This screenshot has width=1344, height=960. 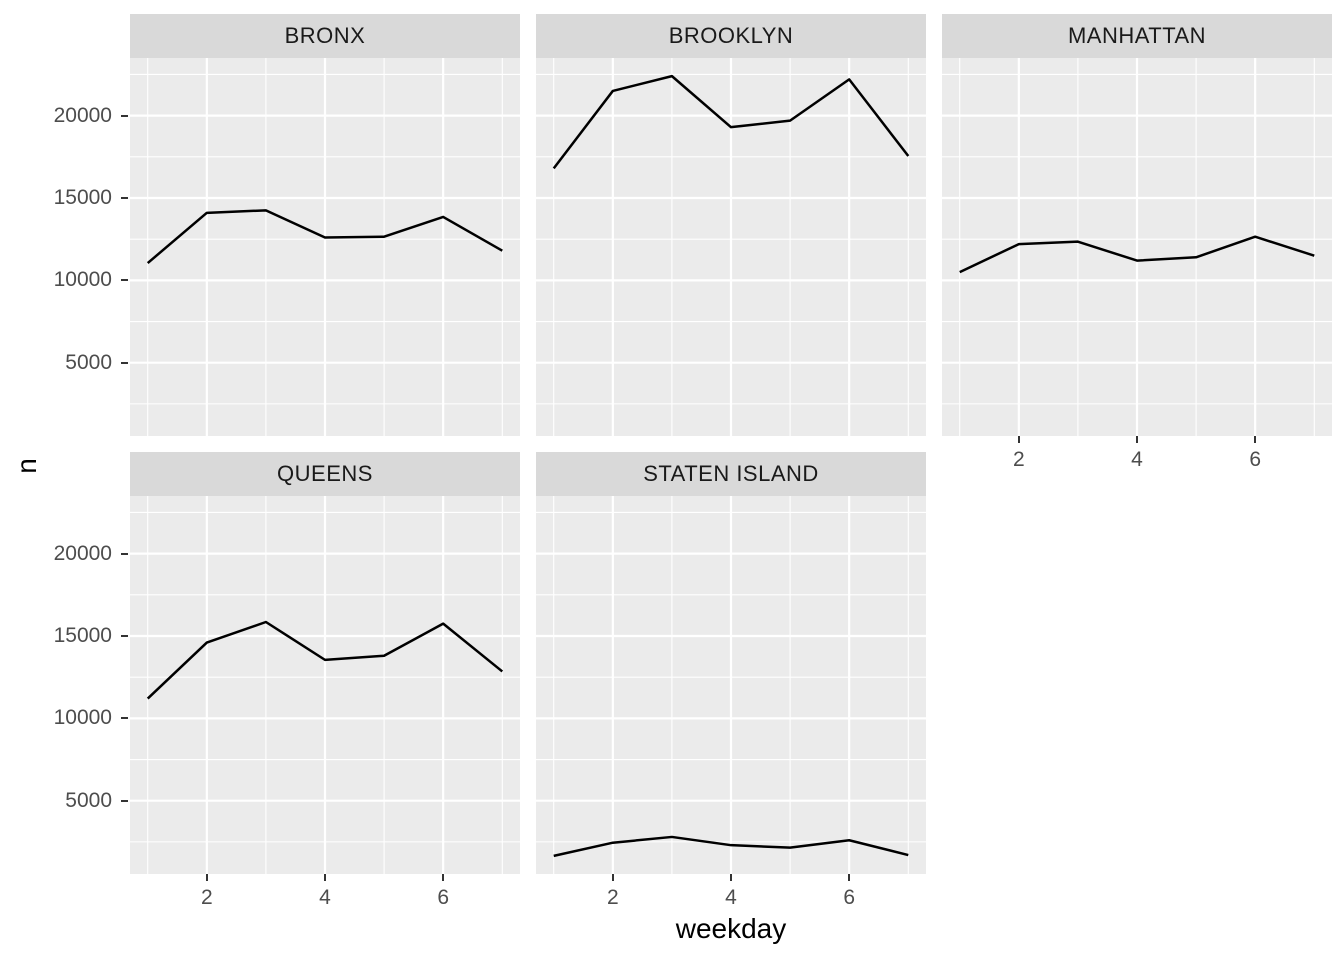 I want to click on panel-plot-manhattan, so click(x=1137, y=247).